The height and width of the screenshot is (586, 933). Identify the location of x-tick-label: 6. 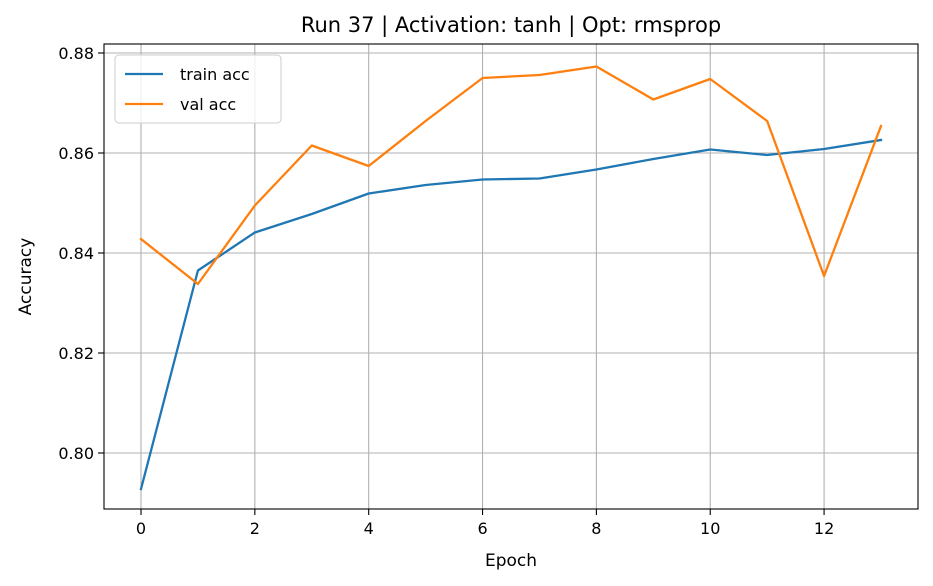
(482, 528).